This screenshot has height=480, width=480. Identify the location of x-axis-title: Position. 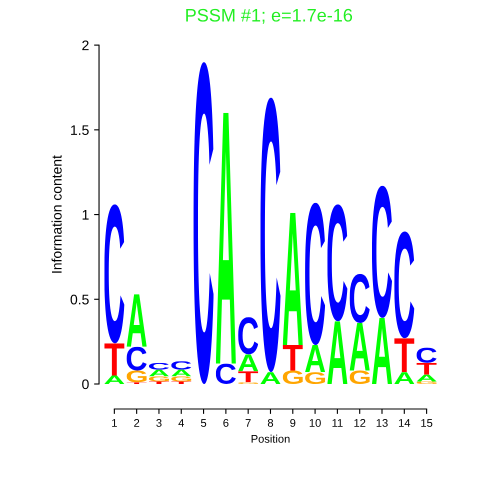
(271, 438).